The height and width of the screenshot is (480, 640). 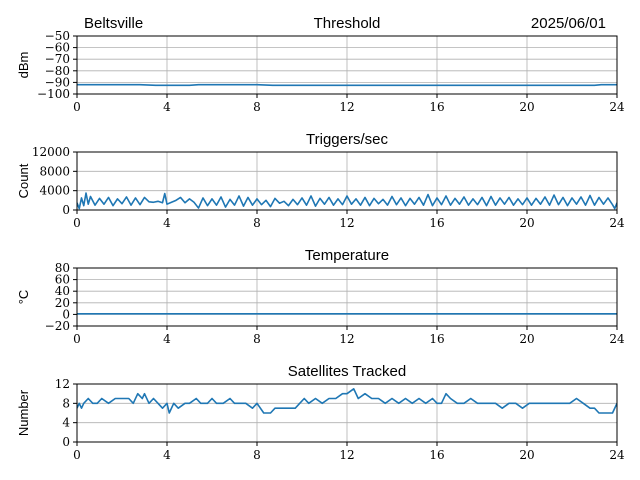 What do you see at coordinates (23, 412) in the screenshot?
I see `y-axis-label: Number` at bounding box center [23, 412].